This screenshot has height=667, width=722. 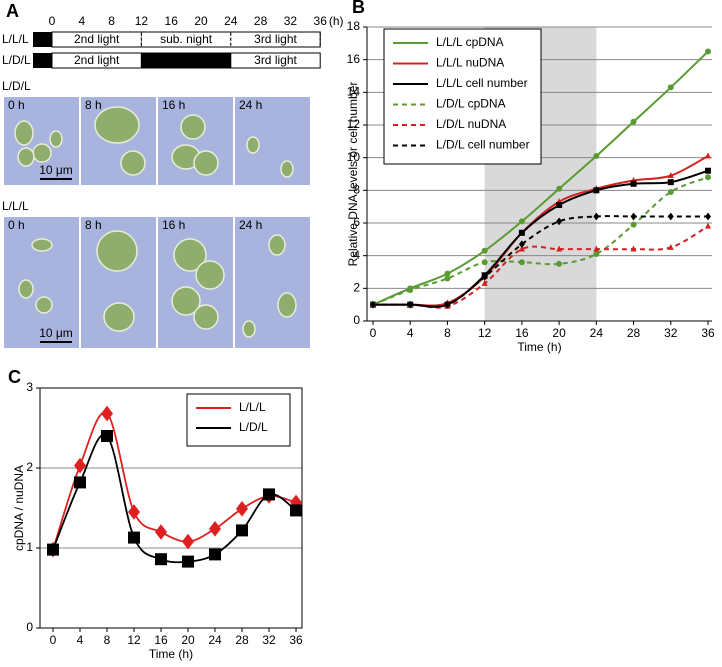 What do you see at coordinates (291, 21) in the screenshot?
I see `time-tick-label: 32` at bounding box center [291, 21].